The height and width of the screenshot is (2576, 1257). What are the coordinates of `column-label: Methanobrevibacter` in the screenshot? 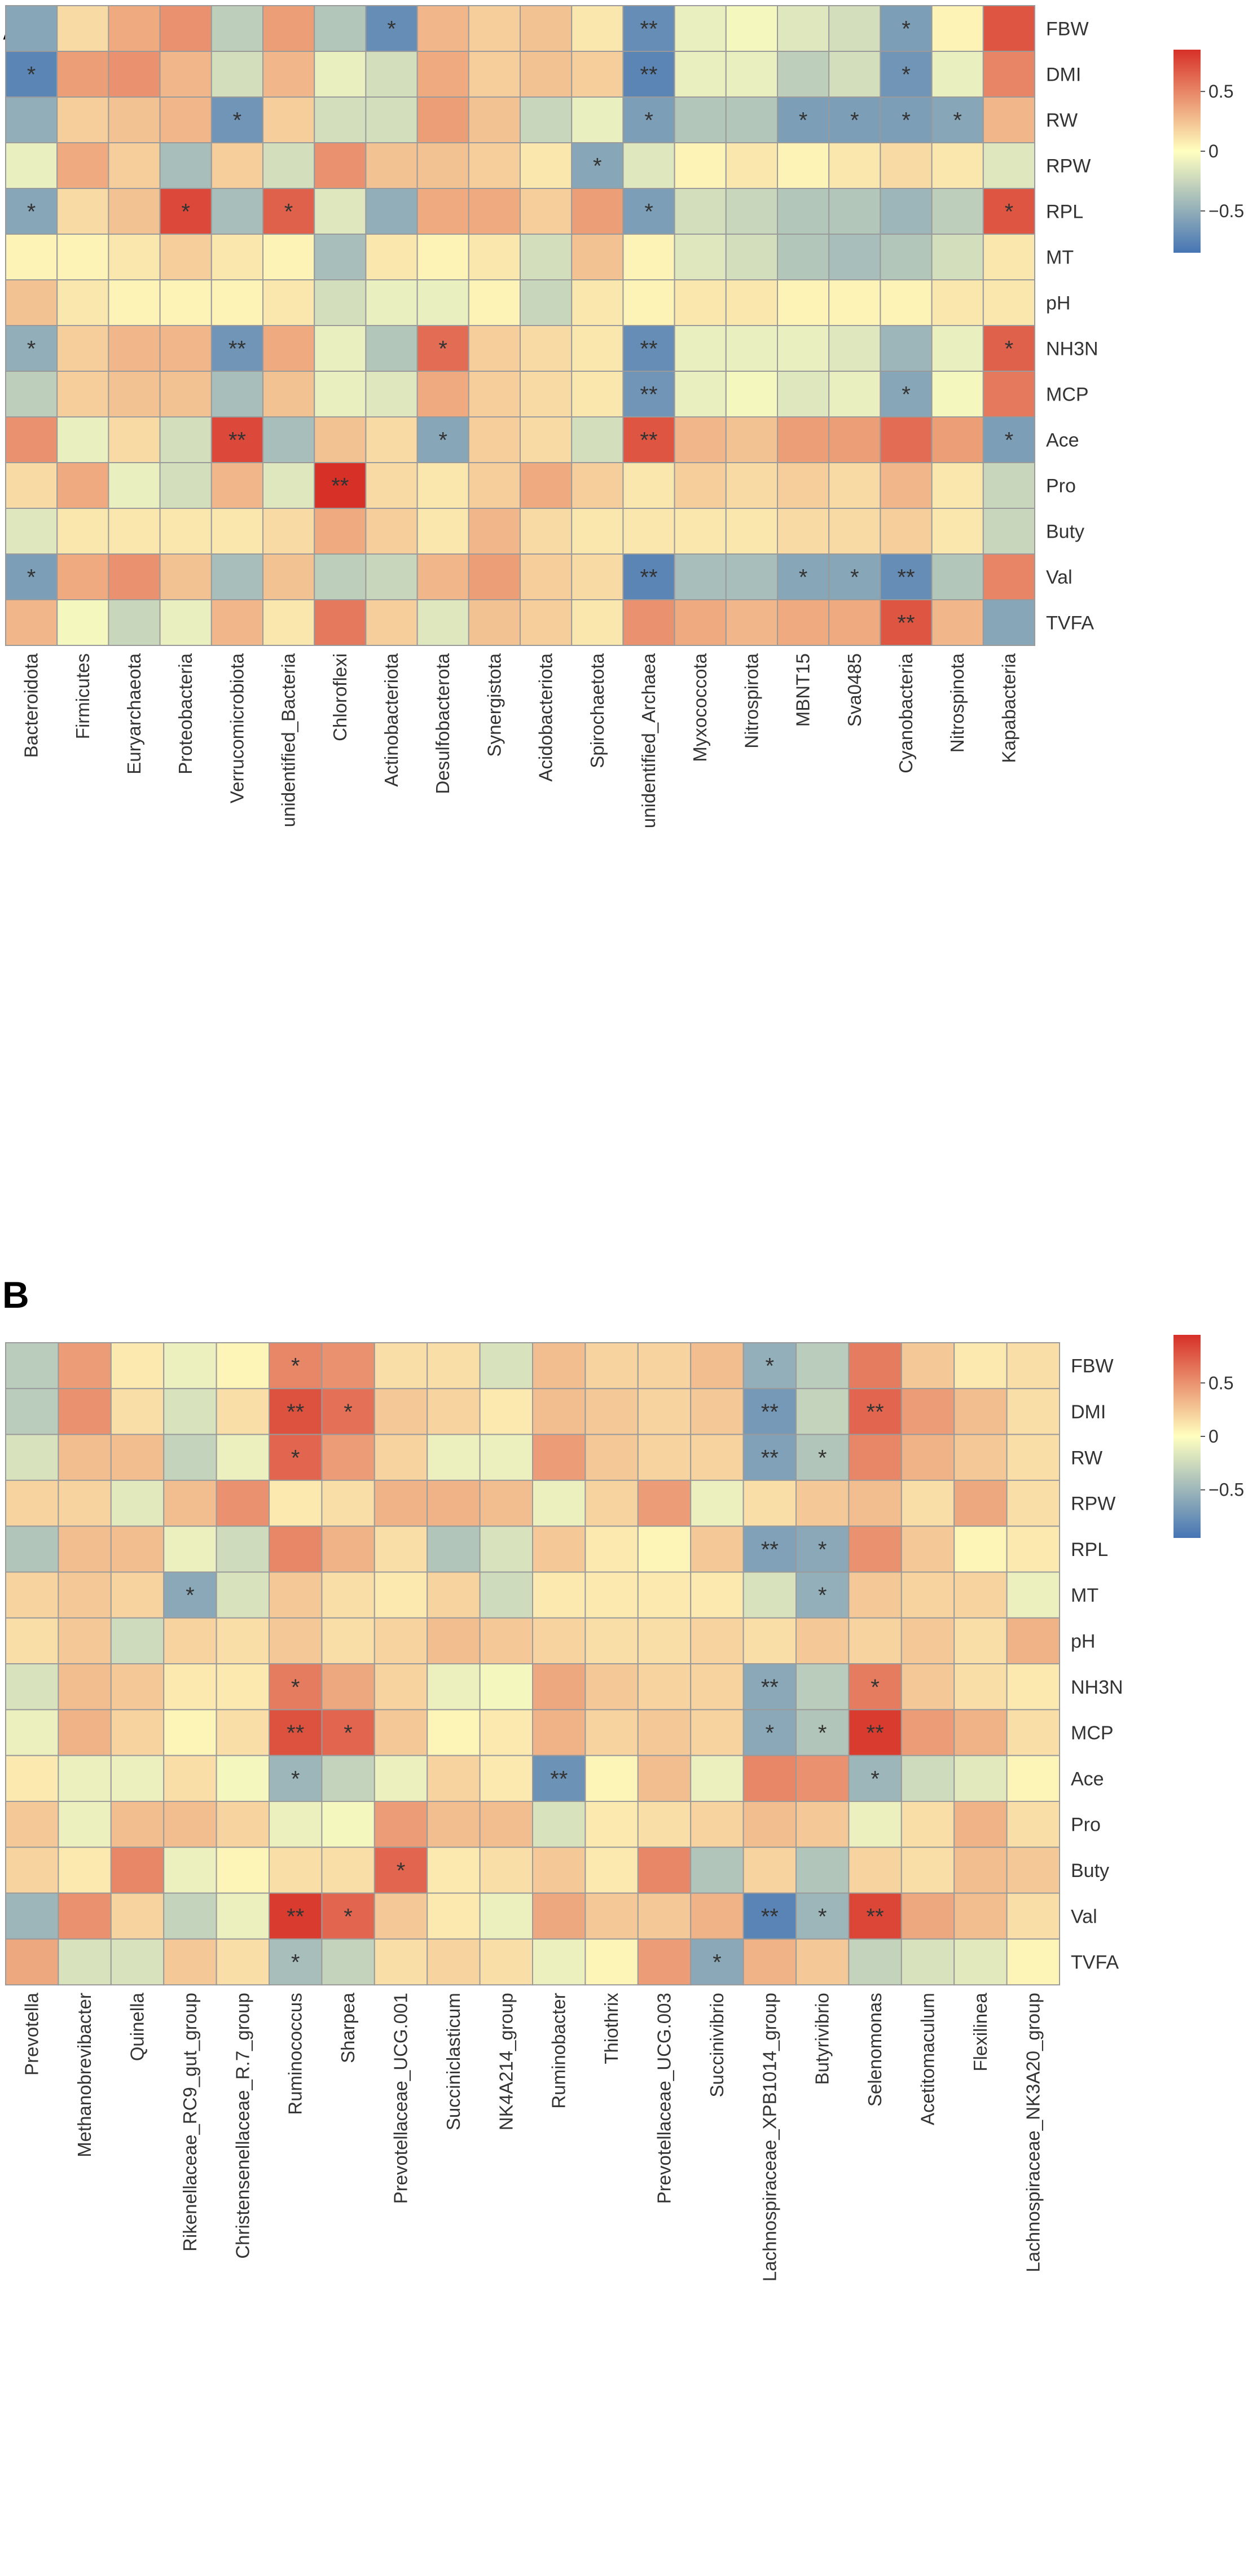 It's located at (85, 2075).